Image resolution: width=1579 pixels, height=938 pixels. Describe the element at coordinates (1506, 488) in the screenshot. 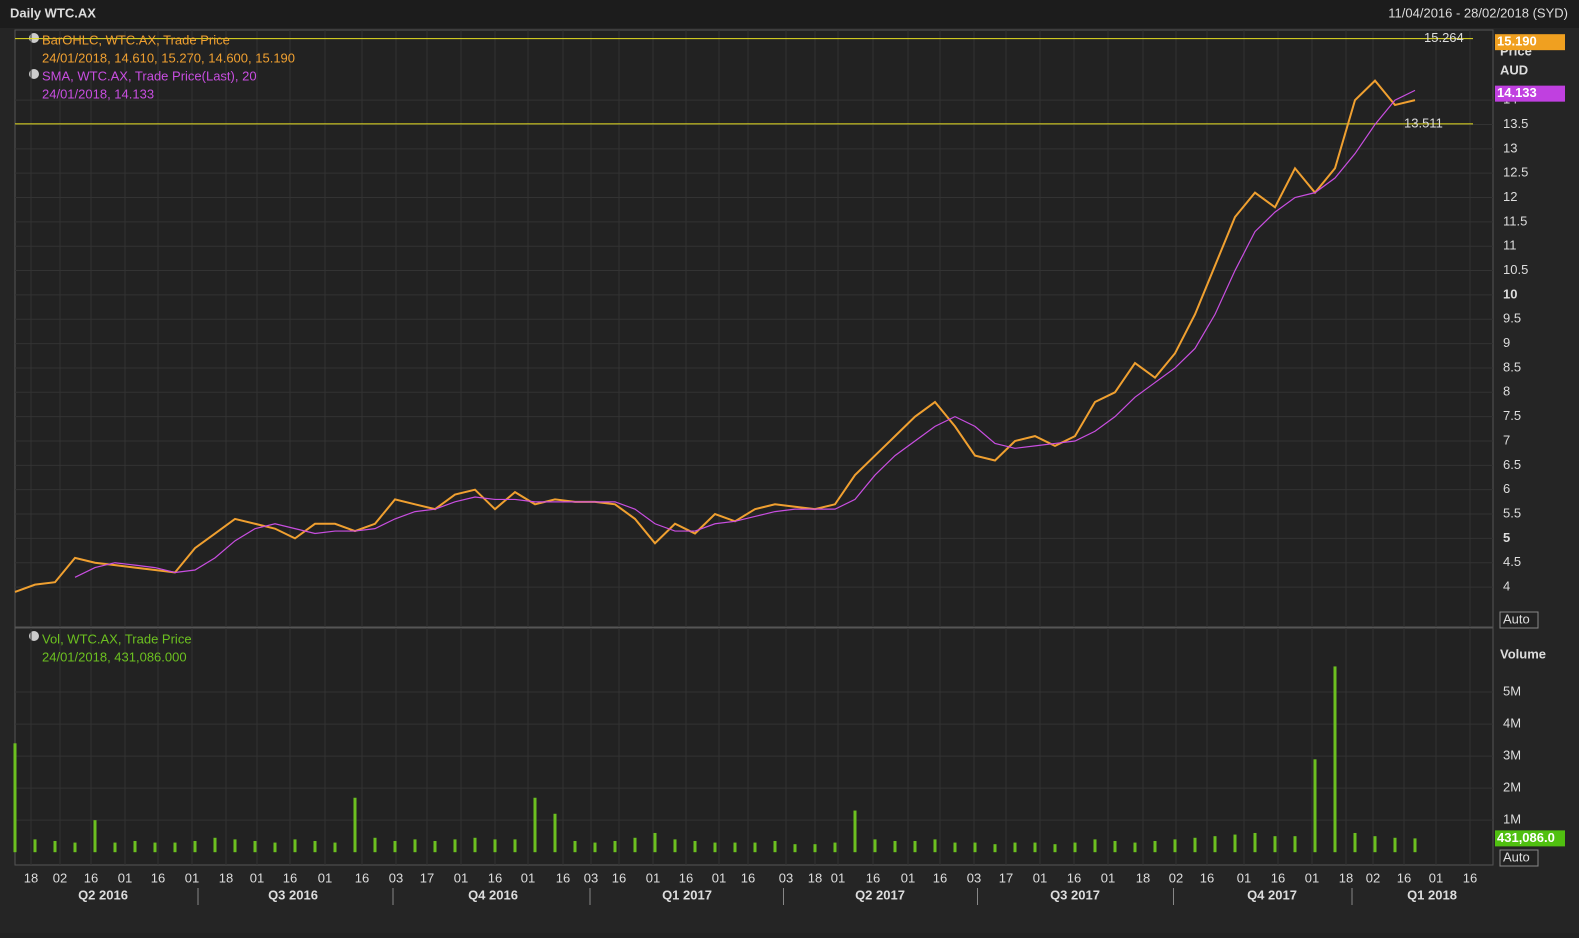

I see `y-tick-label: 6` at that location.